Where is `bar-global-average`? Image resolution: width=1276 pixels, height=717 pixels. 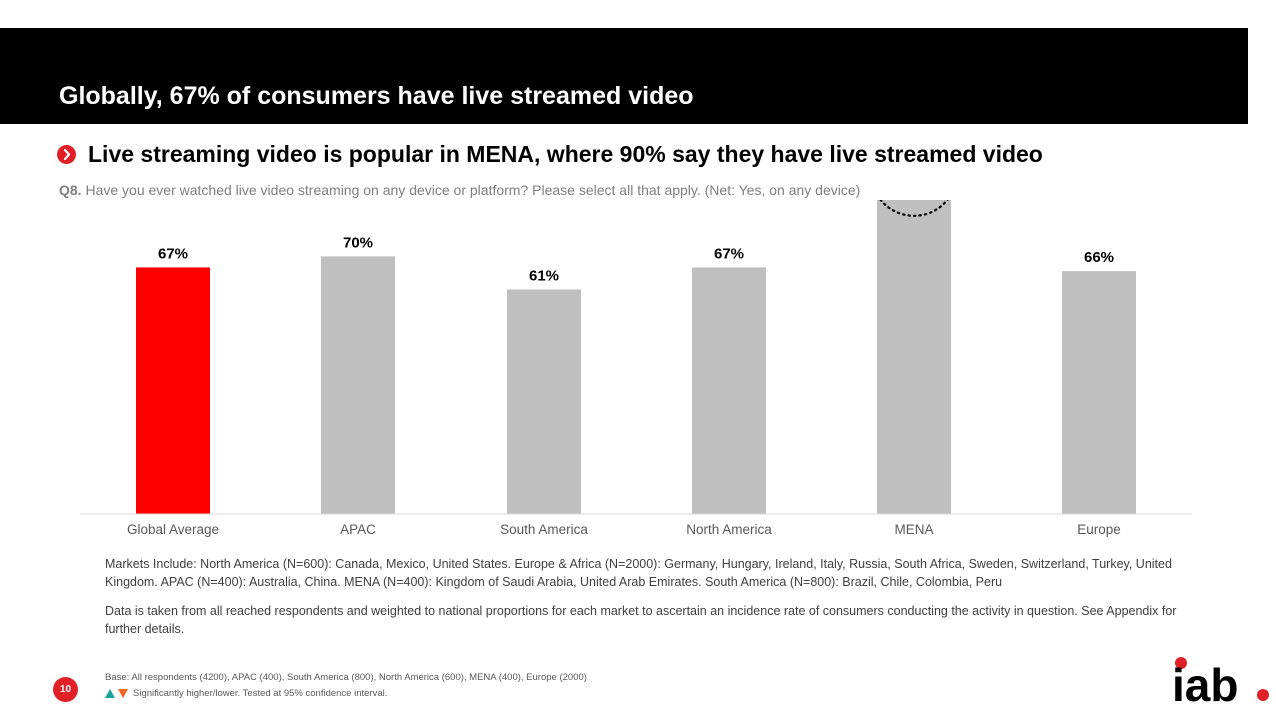 bar-global-average is located at coordinates (173, 390).